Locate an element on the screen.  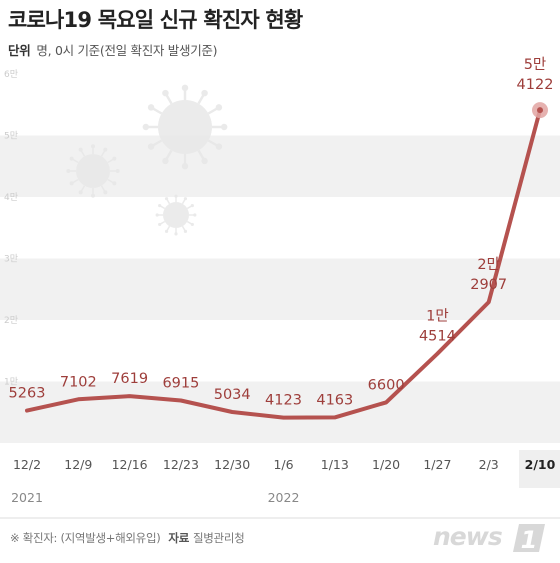
unit-description: 단위 명, 0시 기준(전일 확진자 발생기준) is located at coordinates (112, 49).